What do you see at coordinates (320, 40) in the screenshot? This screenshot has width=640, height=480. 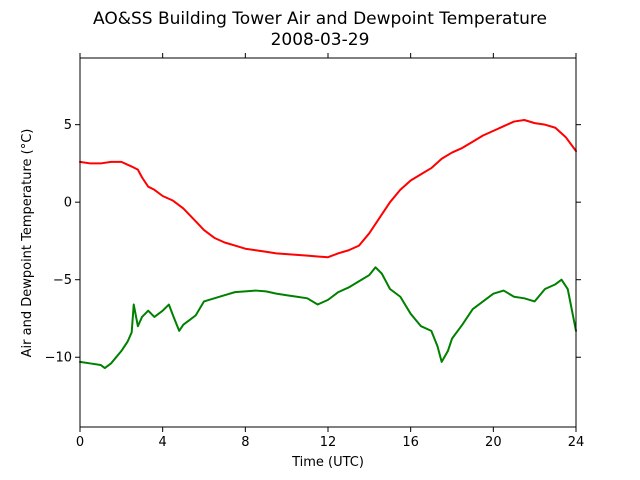 I see `chart-subtitle: 2008-03-29` at bounding box center [320, 40].